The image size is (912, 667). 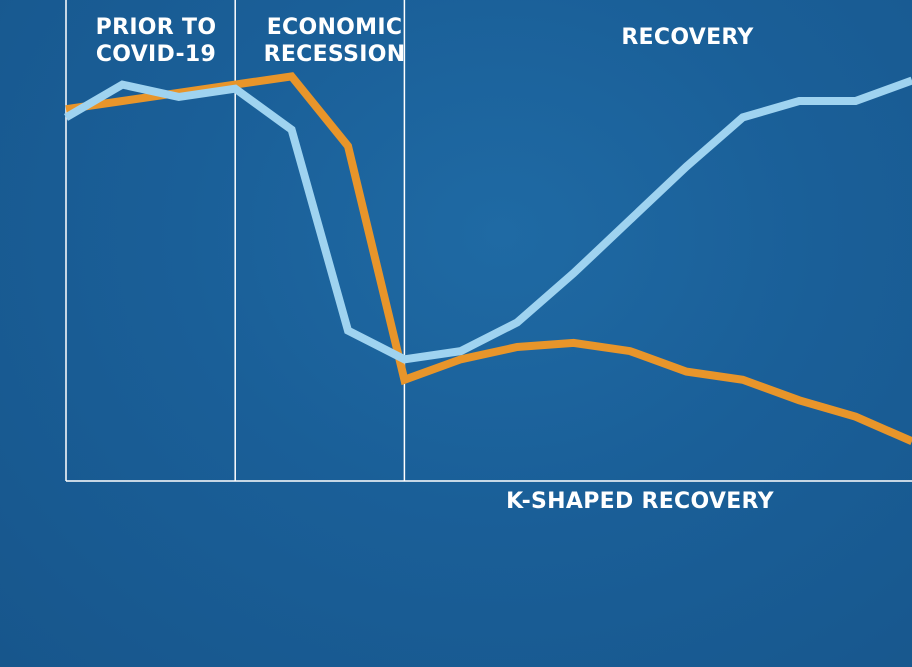 What do you see at coordinates (334, 41) in the screenshot?
I see `phase-label-recession: ECONOMIC RECESSION` at bounding box center [334, 41].